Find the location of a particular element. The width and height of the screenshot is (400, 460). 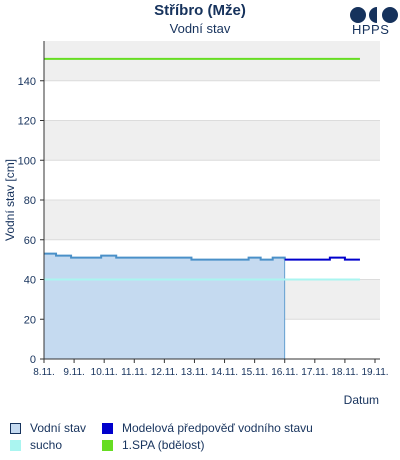

x-axis-title: Datum is located at coordinates (361, 400).